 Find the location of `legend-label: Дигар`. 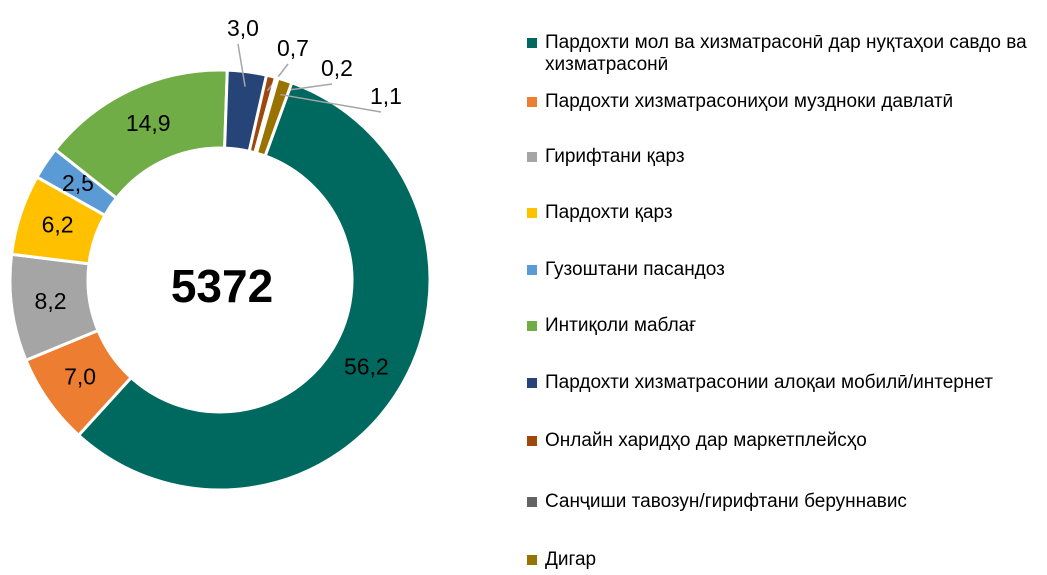

legend-label: Дигар is located at coordinates (571, 559).